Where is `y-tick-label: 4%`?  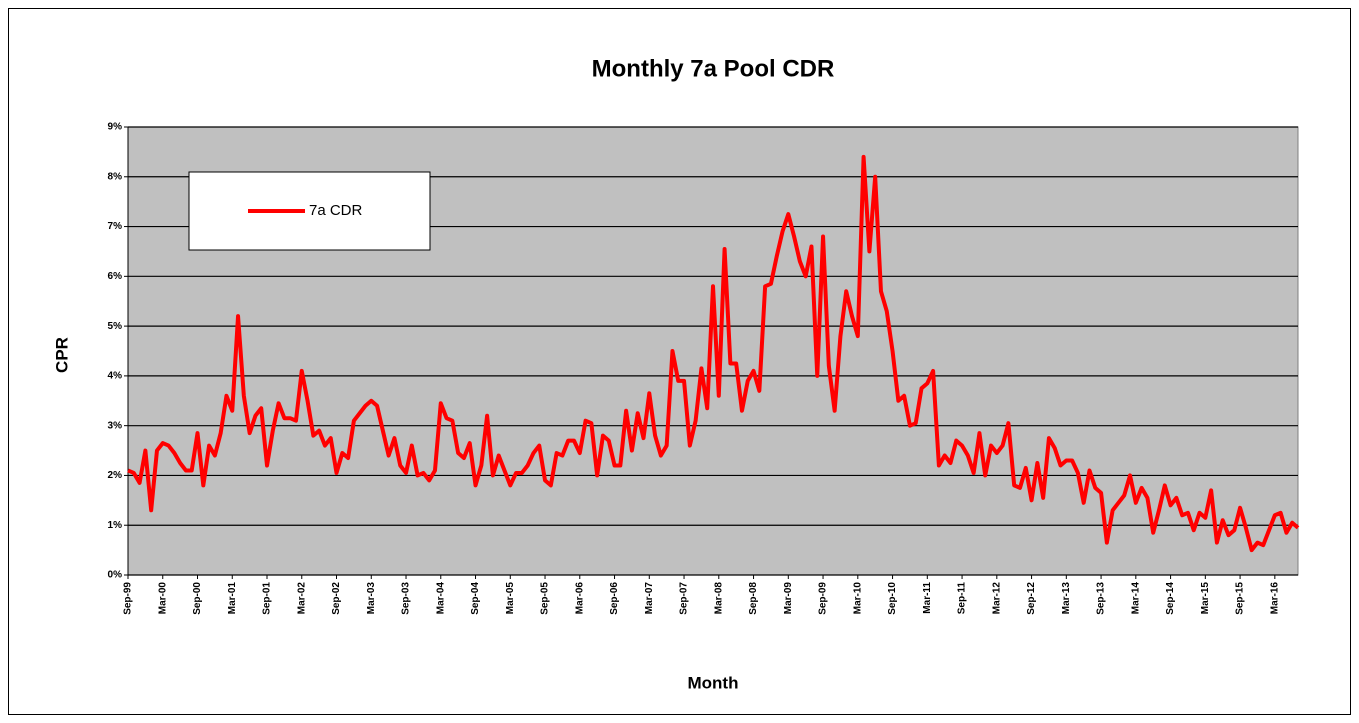
y-tick-label: 4% is located at coordinates (115, 376).